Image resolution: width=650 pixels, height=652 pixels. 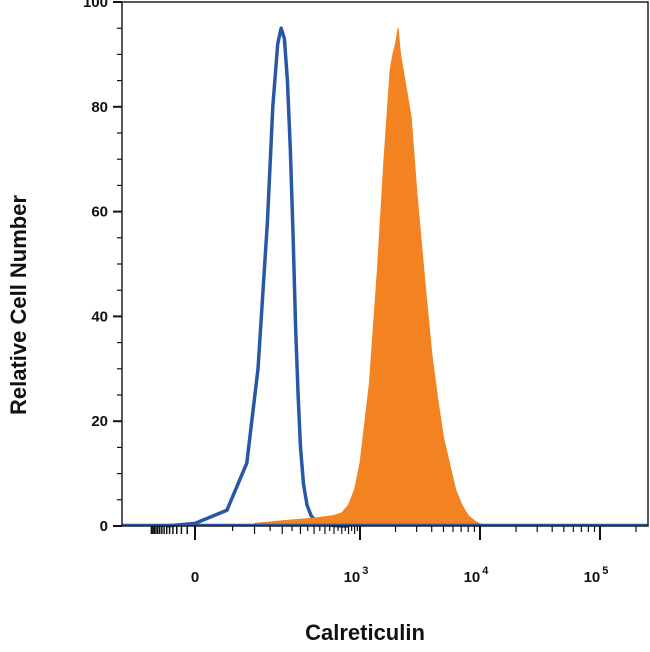 I want to click on x-tick-label: 10 5, so click(x=596, y=575).